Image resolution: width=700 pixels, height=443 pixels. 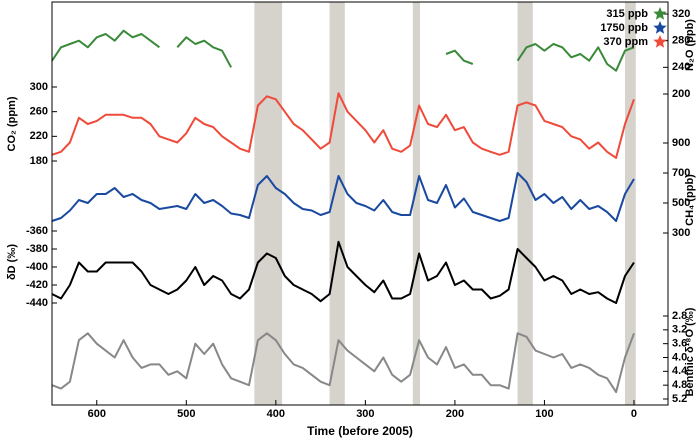 What do you see at coordinates (39, 136) in the screenshot?
I see `y-tick-label: 220` at bounding box center [39, 136].